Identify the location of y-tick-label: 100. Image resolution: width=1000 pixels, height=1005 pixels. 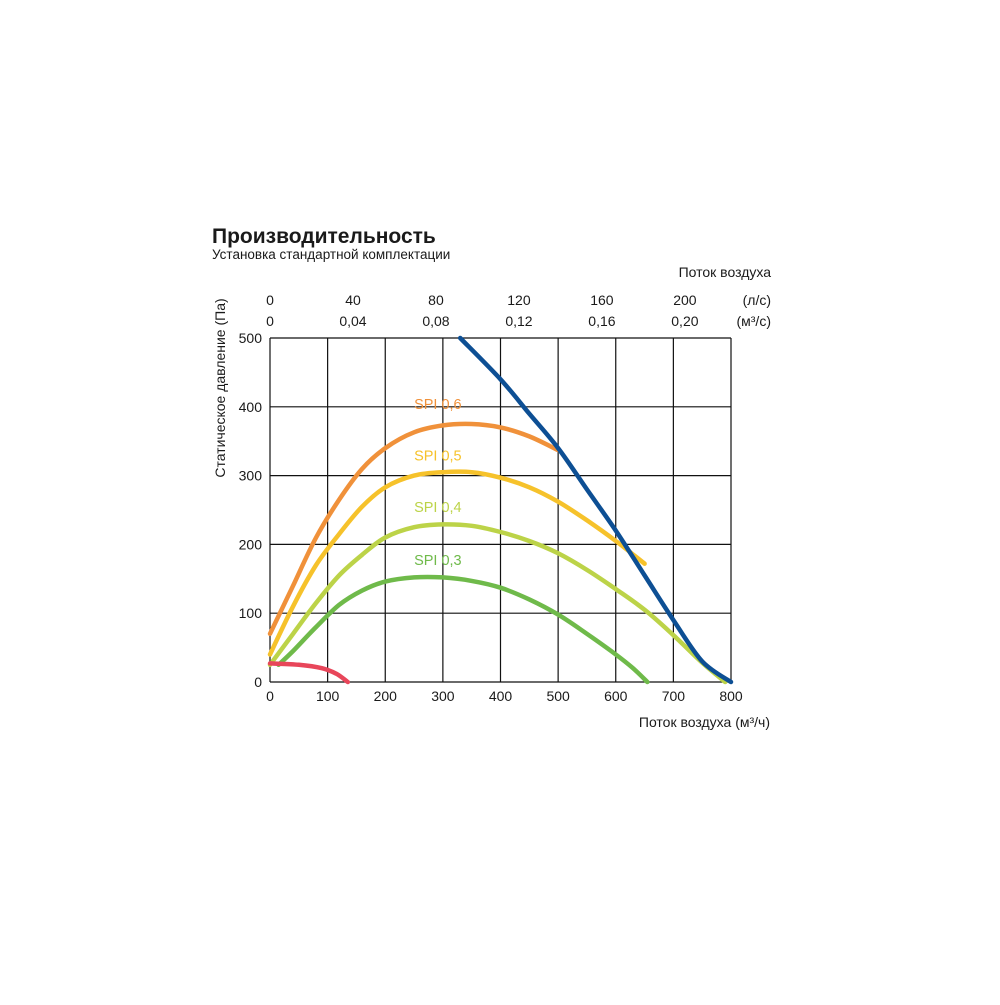
(251, 613).